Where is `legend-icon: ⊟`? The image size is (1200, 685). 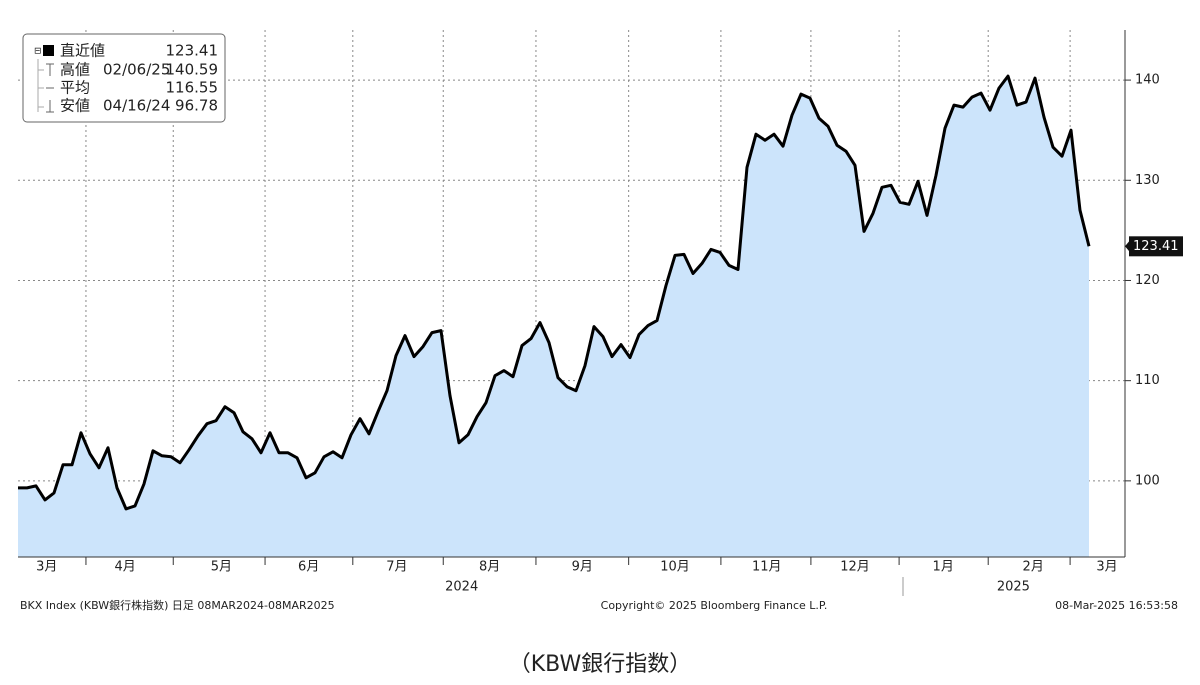 legend-icon: ⊟ is located at coordinates (38, 52).